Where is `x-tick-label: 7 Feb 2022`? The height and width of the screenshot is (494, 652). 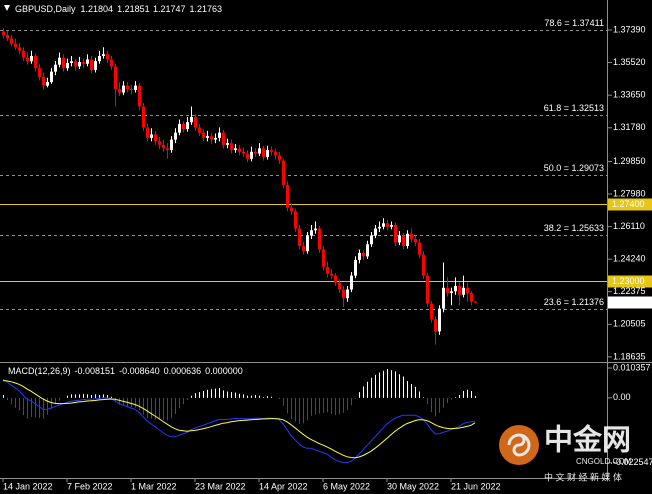
x-tick-label: 7 Feb 2022 is located at coordinates (90, 486).